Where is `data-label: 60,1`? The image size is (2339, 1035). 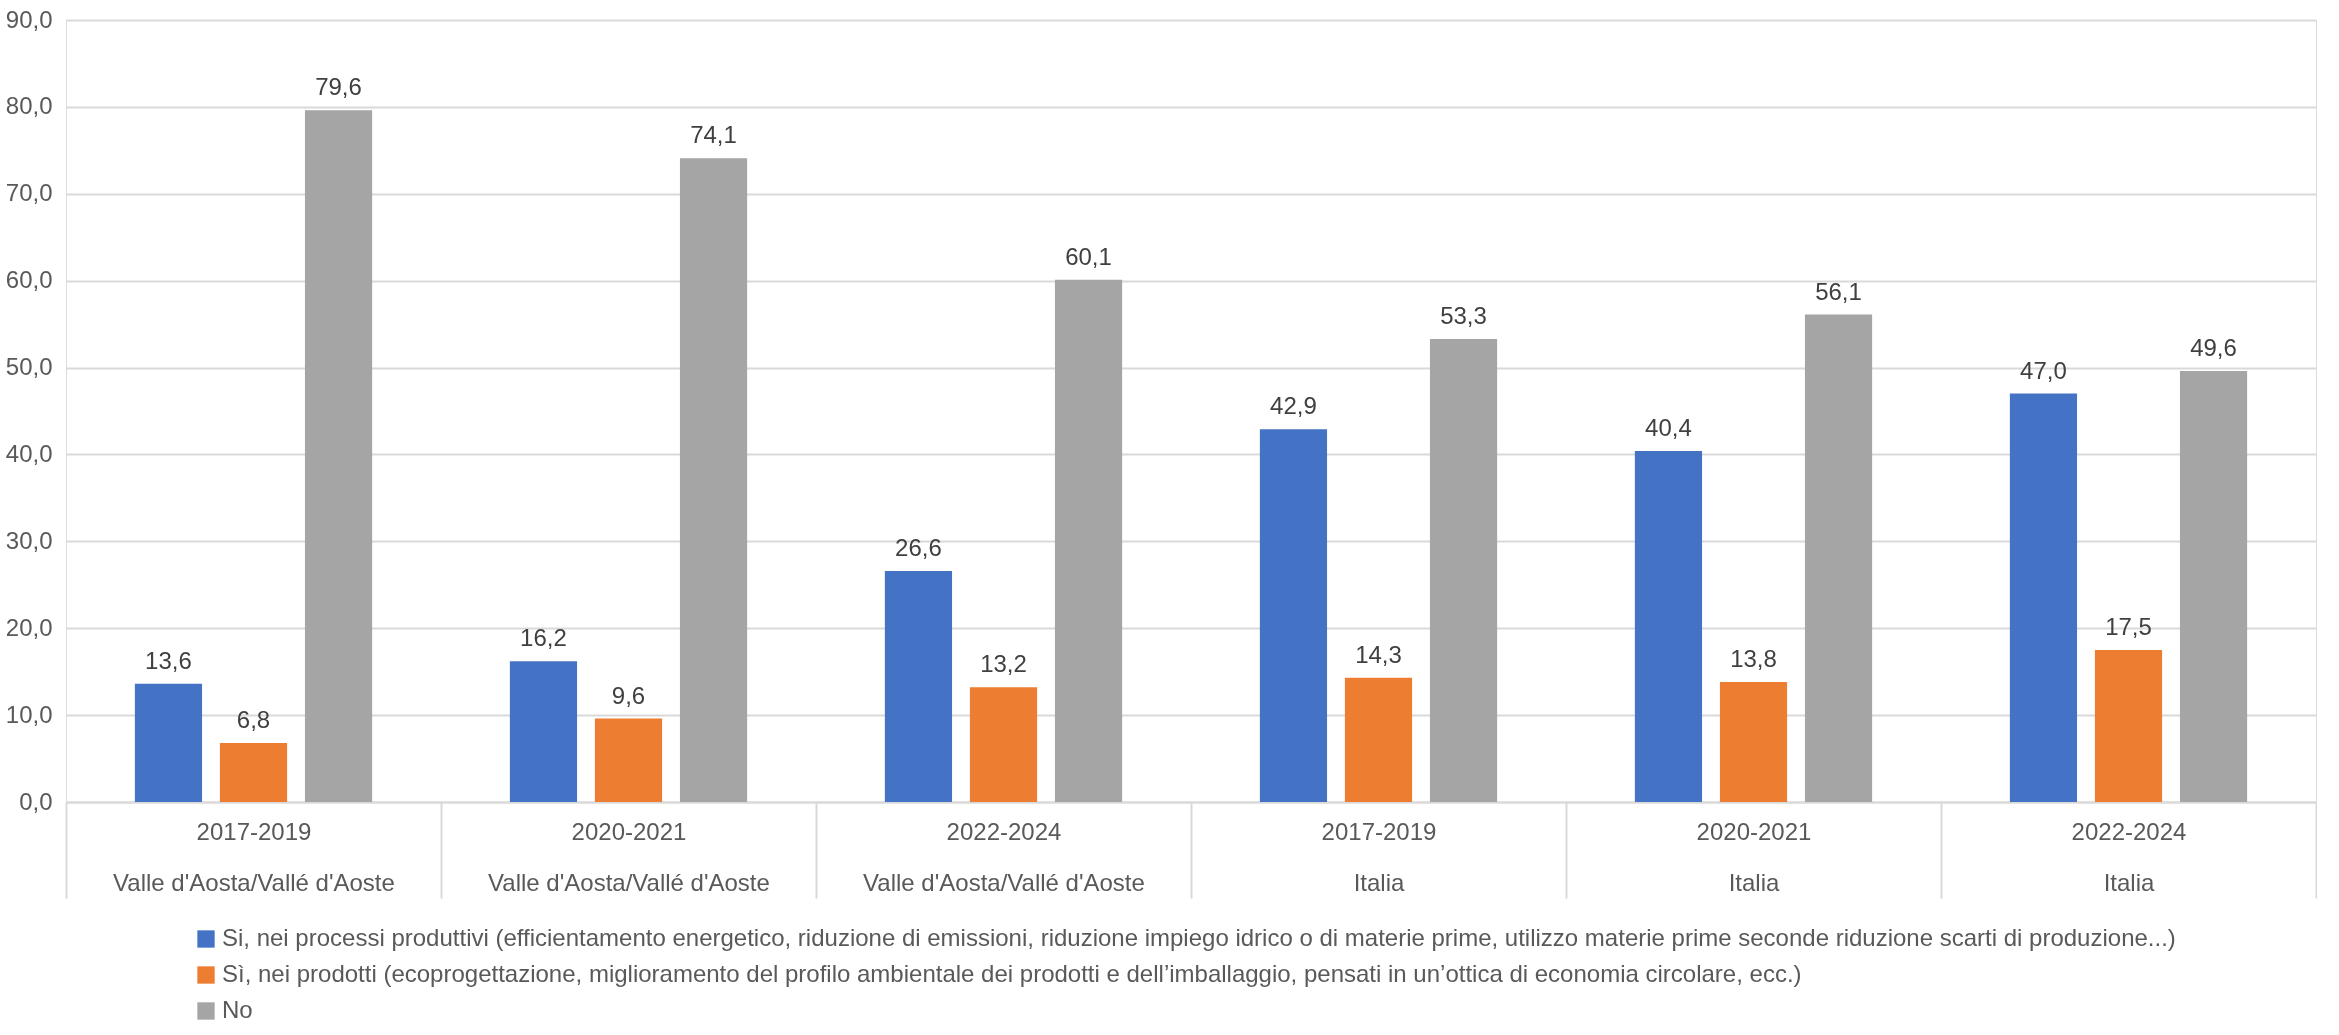 data-label: 60,1 is located at coordinates (1088, 256).